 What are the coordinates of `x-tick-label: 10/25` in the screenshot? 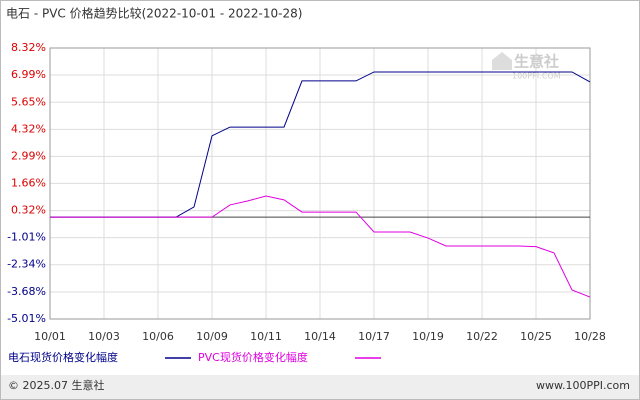 It's located at (536, 336).